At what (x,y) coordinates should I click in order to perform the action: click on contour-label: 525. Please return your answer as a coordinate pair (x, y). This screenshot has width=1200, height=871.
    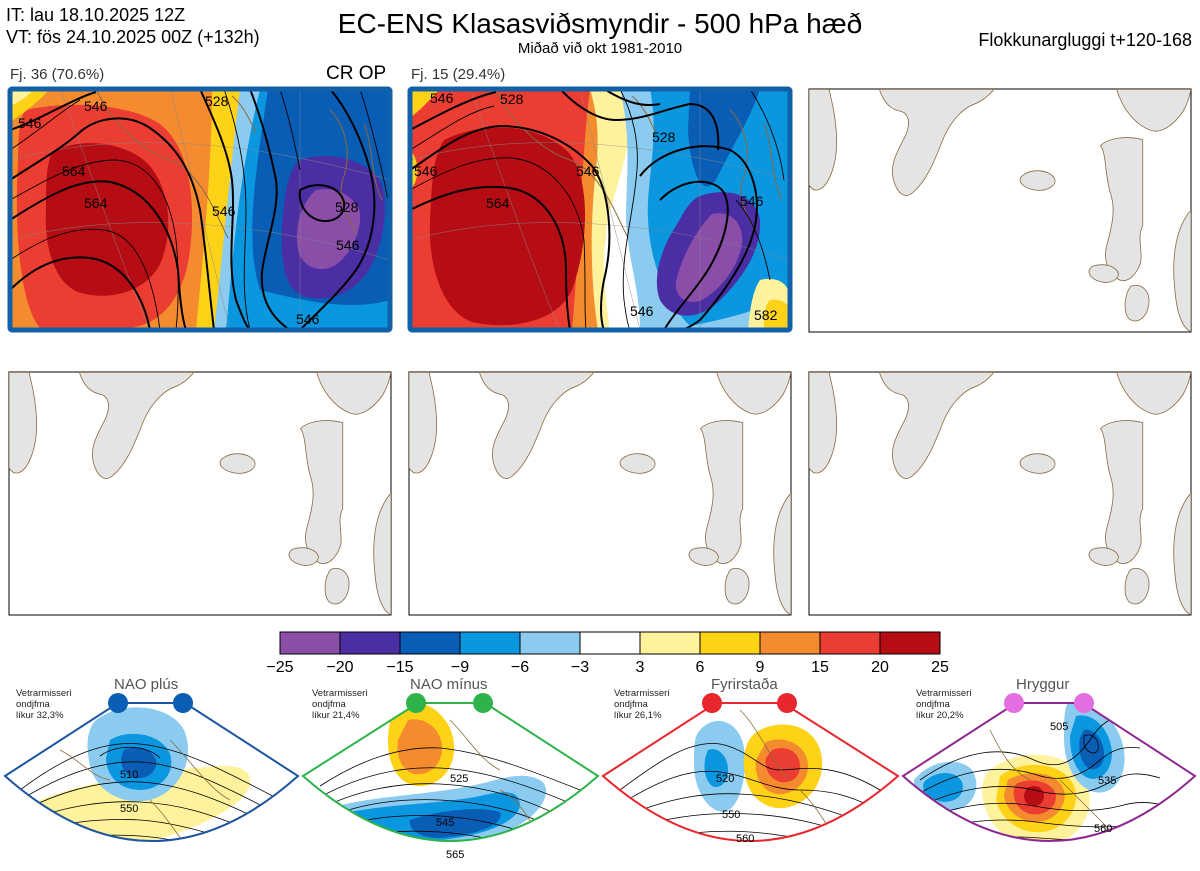
    Looking at the image, I should click on (459, 779).